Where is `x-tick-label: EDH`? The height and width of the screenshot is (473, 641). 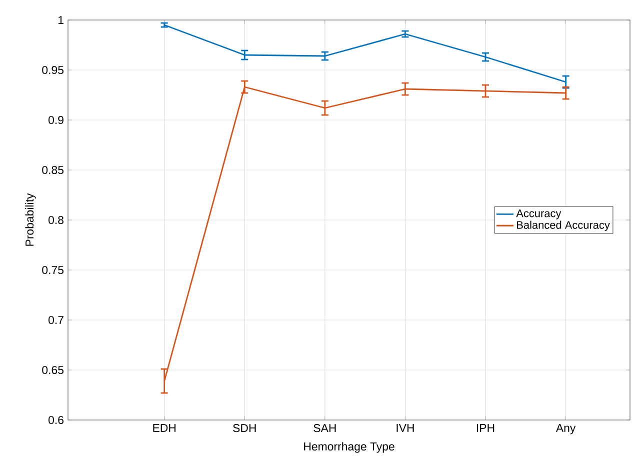 x-tick-label: EDH is located at coordinates (164, 428).